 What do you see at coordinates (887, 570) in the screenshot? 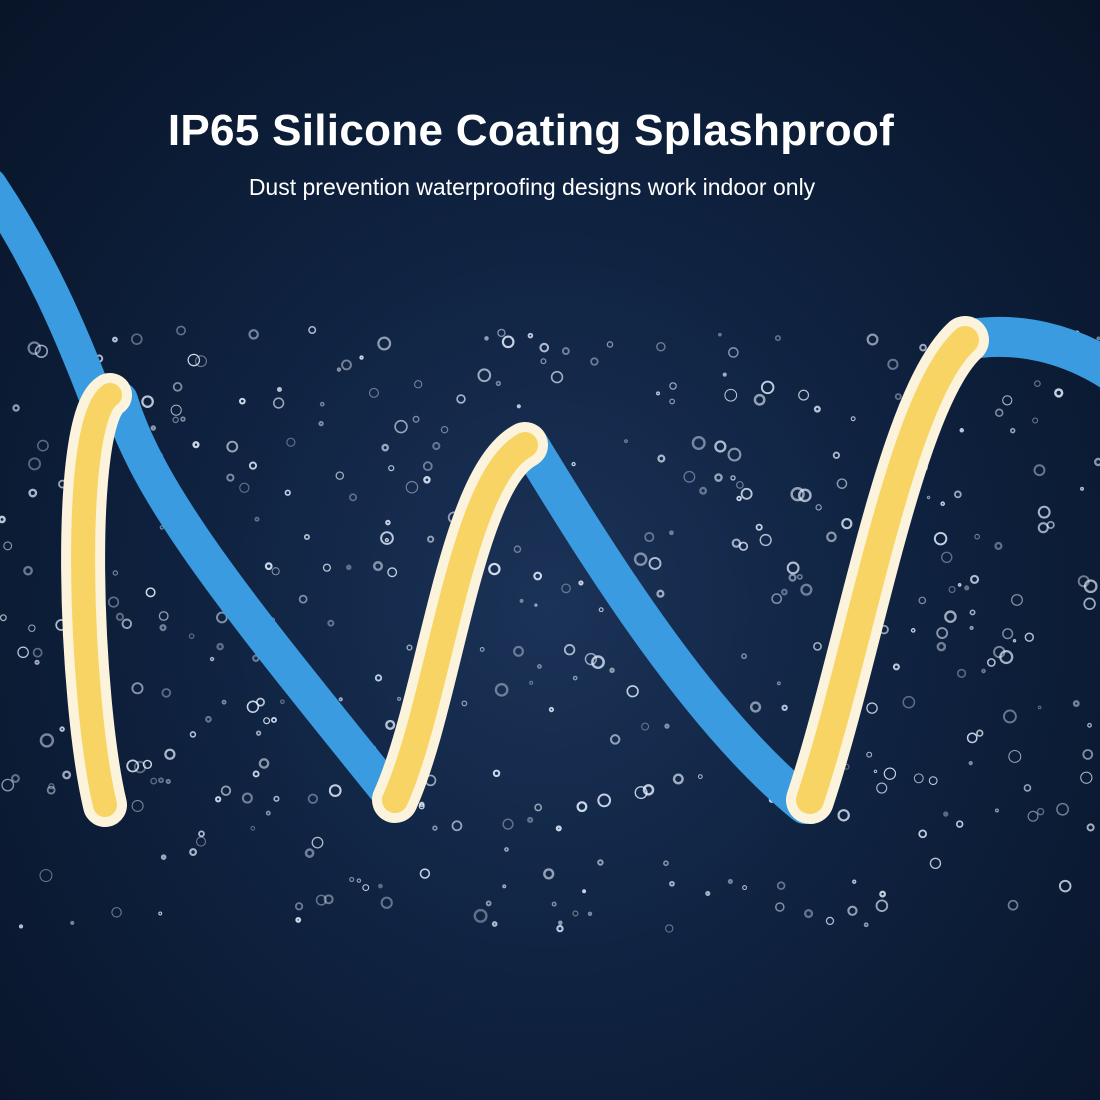
I see `strip-front-segment` at bounding box center [887, 570].